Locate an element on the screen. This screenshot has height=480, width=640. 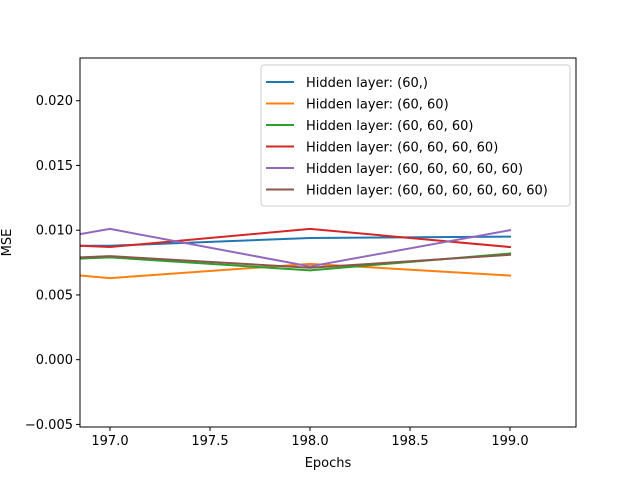
y-tick-label: 0.000 is located at coordinates (54, 360).